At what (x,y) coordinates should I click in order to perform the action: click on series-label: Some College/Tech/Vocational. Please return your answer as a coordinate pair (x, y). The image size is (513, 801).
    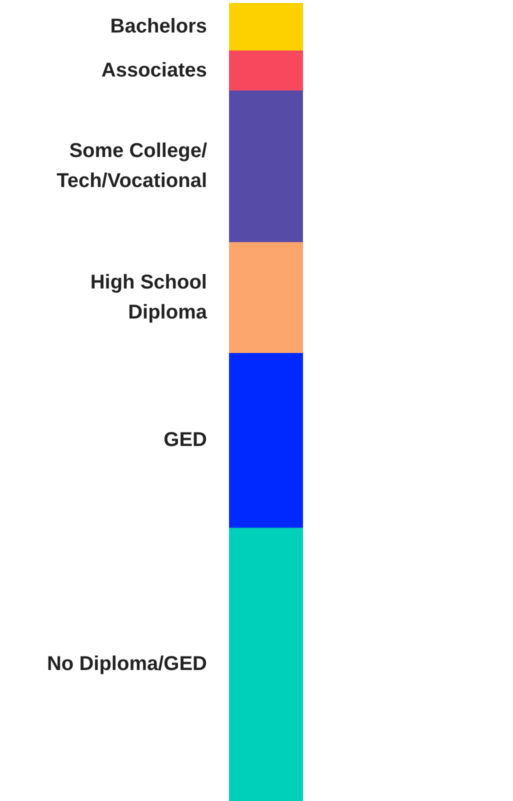
    Looking at the image, I should click on (132, 166).